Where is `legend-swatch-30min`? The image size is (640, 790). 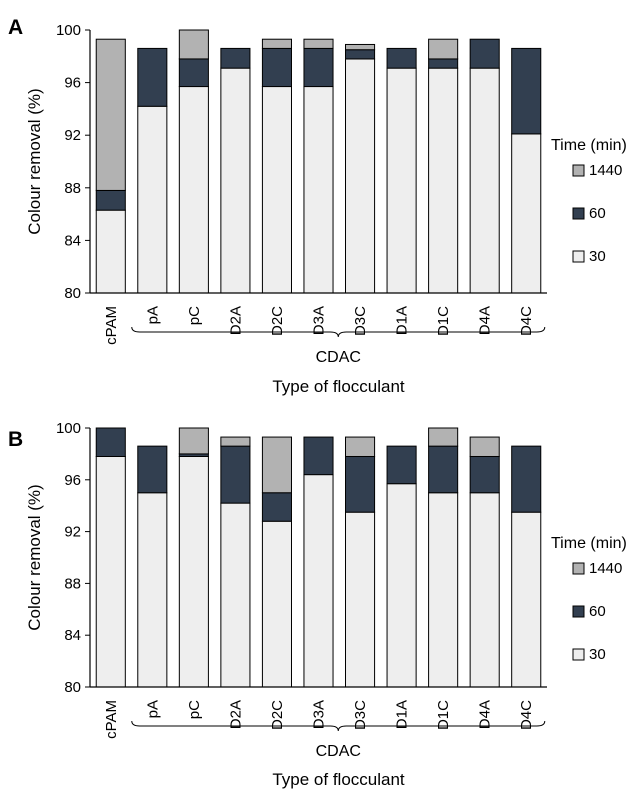
legend-swatch-30min is located at coordinates (578, 256).